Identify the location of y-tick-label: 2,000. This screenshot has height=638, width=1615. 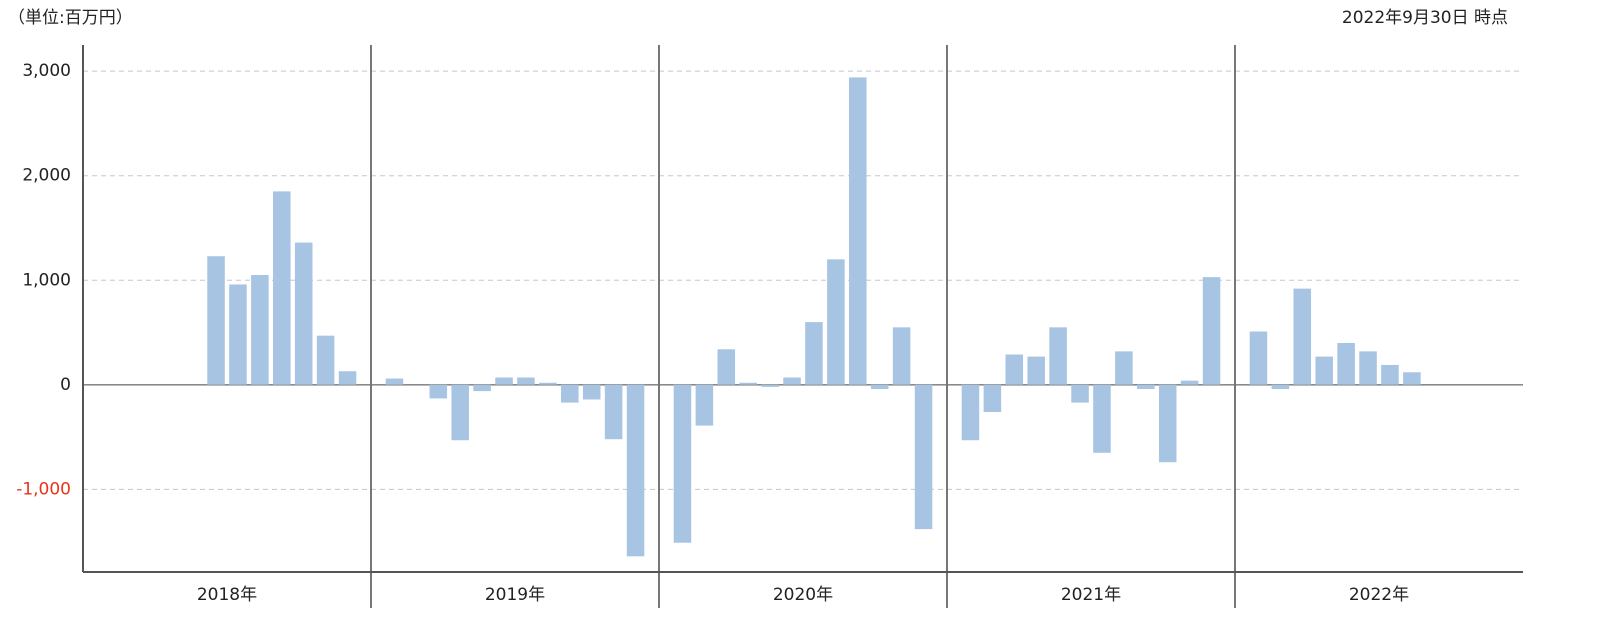
(46, 176).